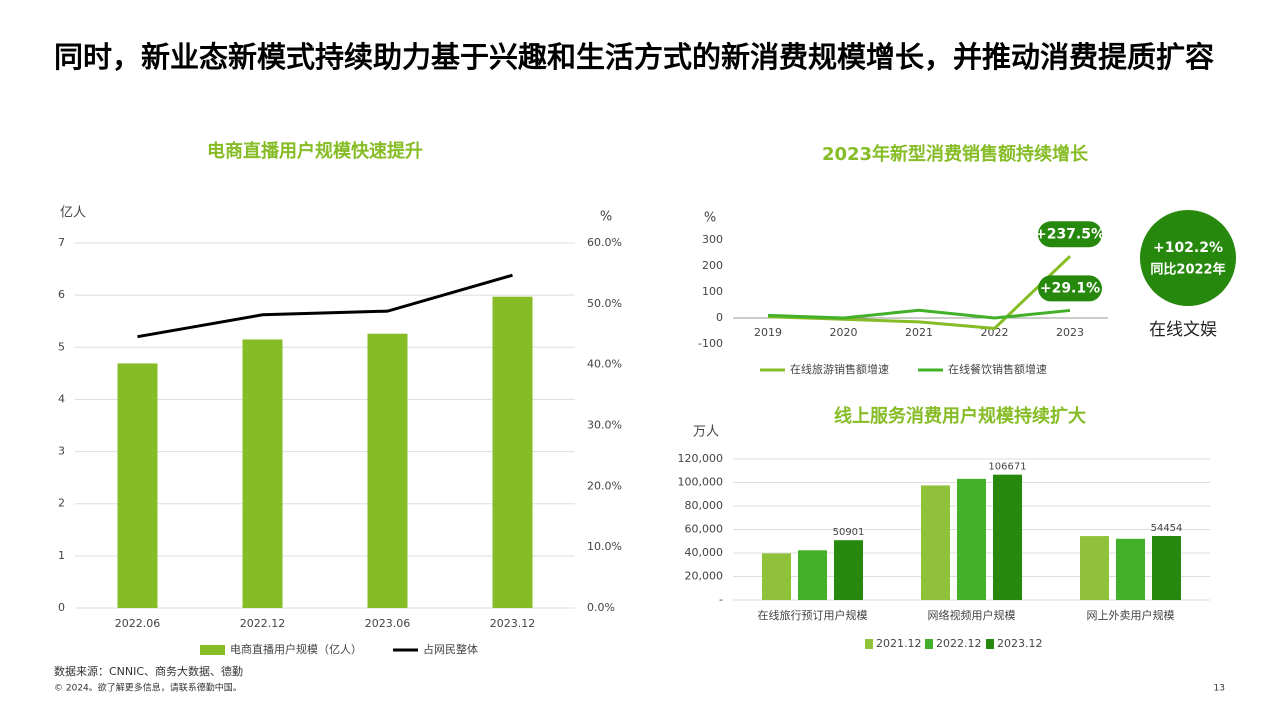 This screenshot has height=719, width=1280. Describe the element at coordinates (706, 432) in the screenshot. I see `y-axis-label: 万人` at that location.